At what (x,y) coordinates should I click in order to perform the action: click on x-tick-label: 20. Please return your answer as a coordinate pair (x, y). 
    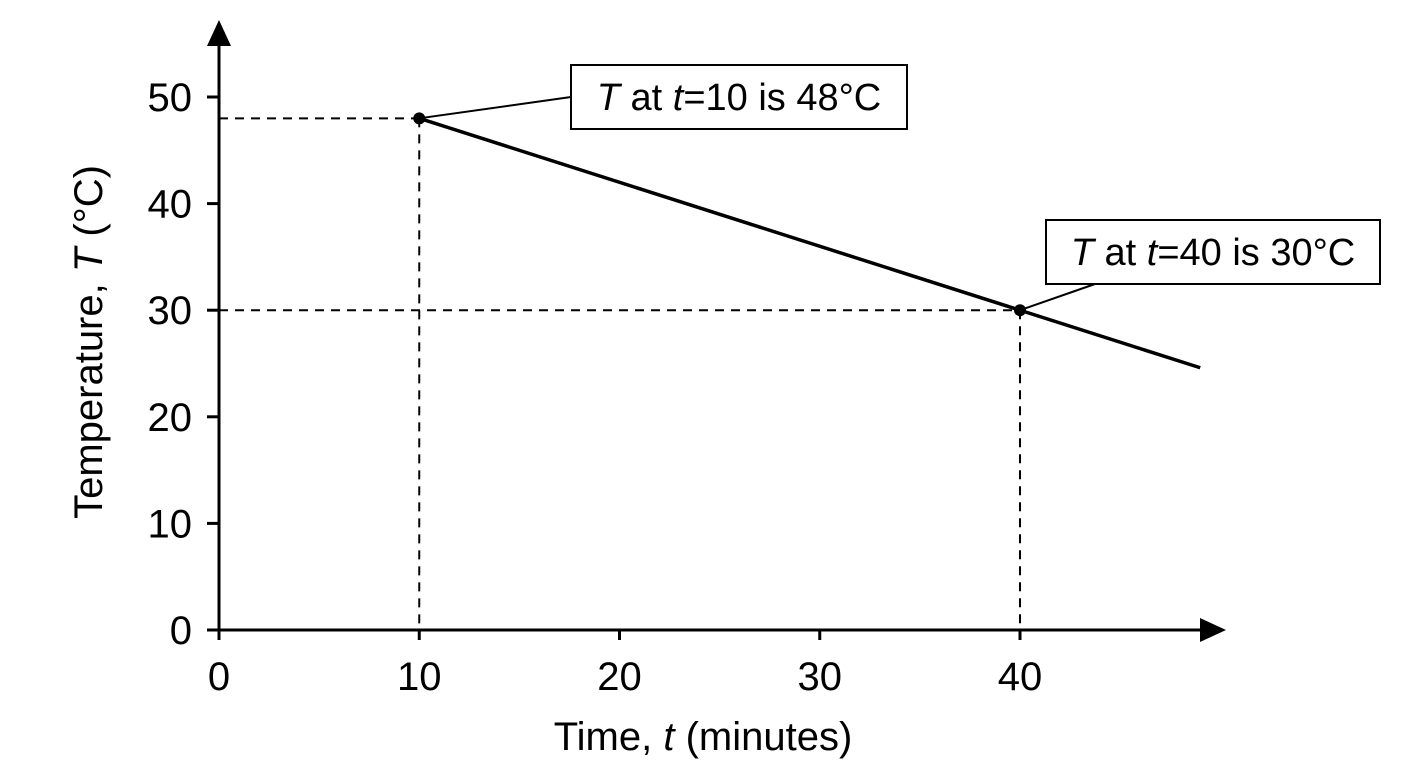
    Looking at the image, I should click on (619, 677).